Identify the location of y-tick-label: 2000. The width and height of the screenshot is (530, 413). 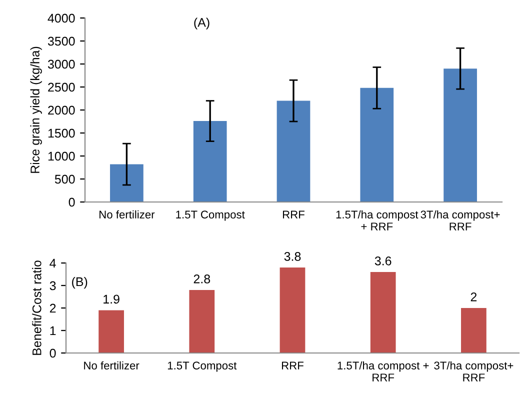
(61, 110).